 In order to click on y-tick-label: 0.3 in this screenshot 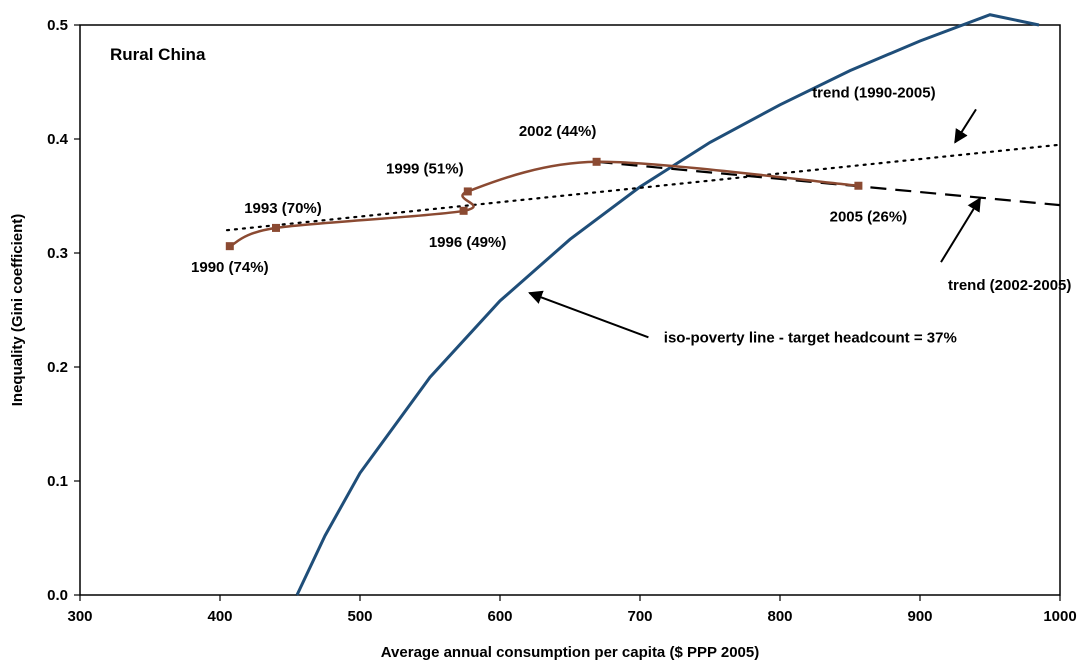, I will do `click(57, 253)`.